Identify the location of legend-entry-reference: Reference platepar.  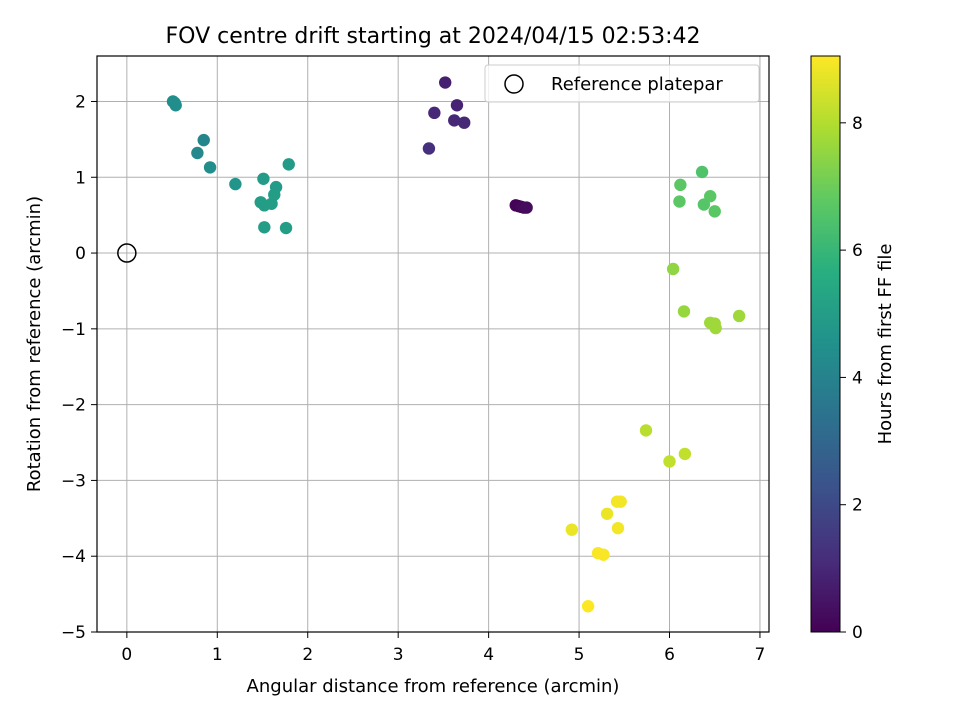
(637, 84).